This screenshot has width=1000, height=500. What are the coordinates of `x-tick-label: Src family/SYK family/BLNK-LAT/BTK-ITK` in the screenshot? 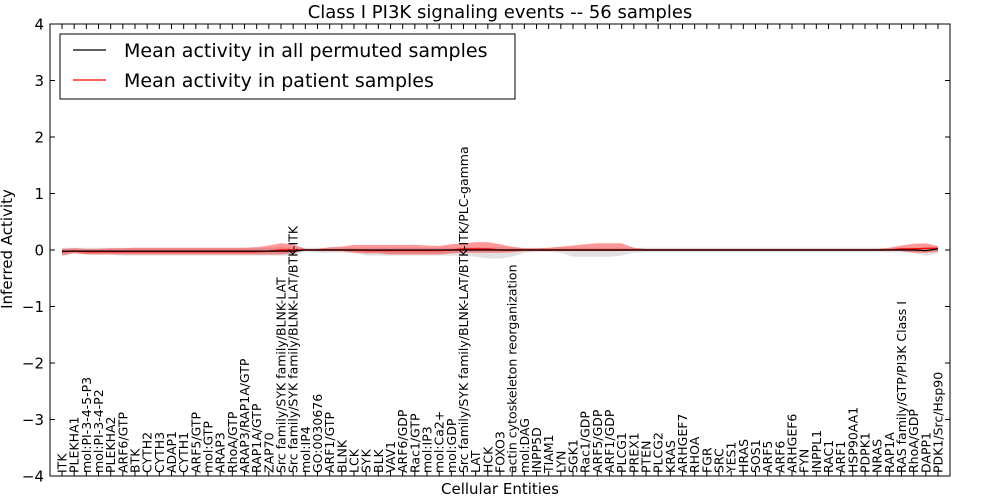 It's located at (293, 349).